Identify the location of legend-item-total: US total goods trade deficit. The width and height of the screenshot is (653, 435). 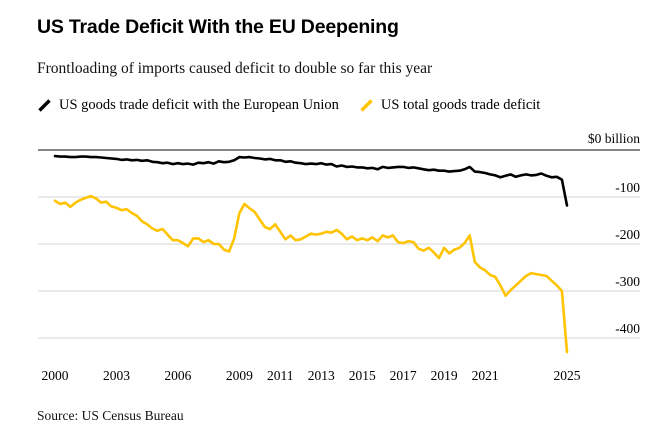
(449, 105).